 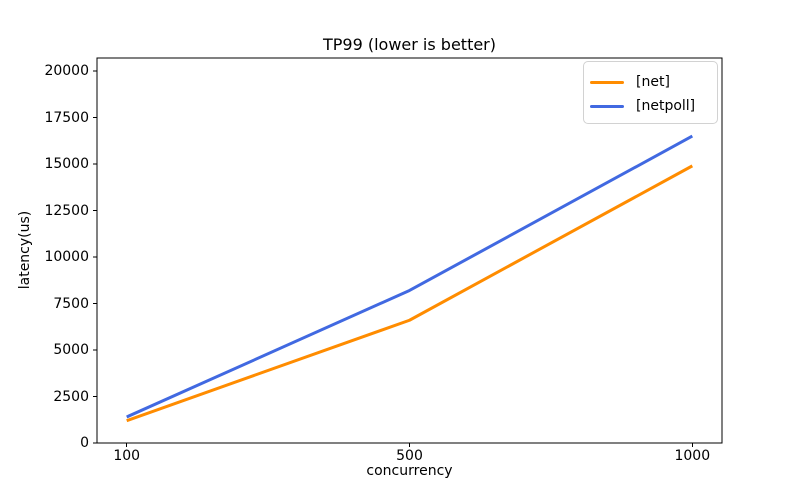 What do you see at coordinates (71, 350) in the screenshot?
I see `y-tick-label: 5000` at bounding box center [71, 350].